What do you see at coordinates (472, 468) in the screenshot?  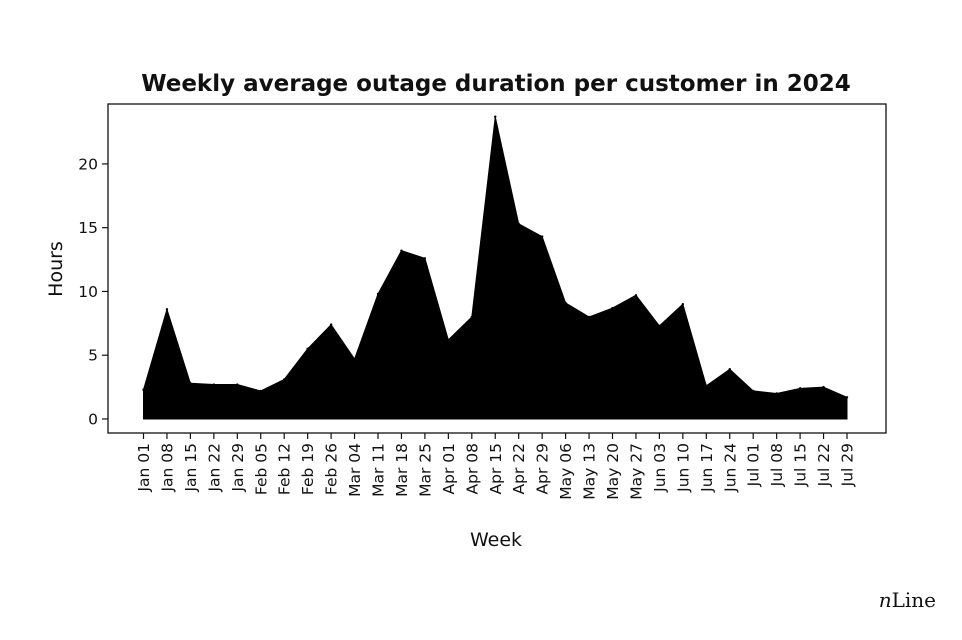 I see `x-tick-label: Apr 08` at bounding box center [472, 468].